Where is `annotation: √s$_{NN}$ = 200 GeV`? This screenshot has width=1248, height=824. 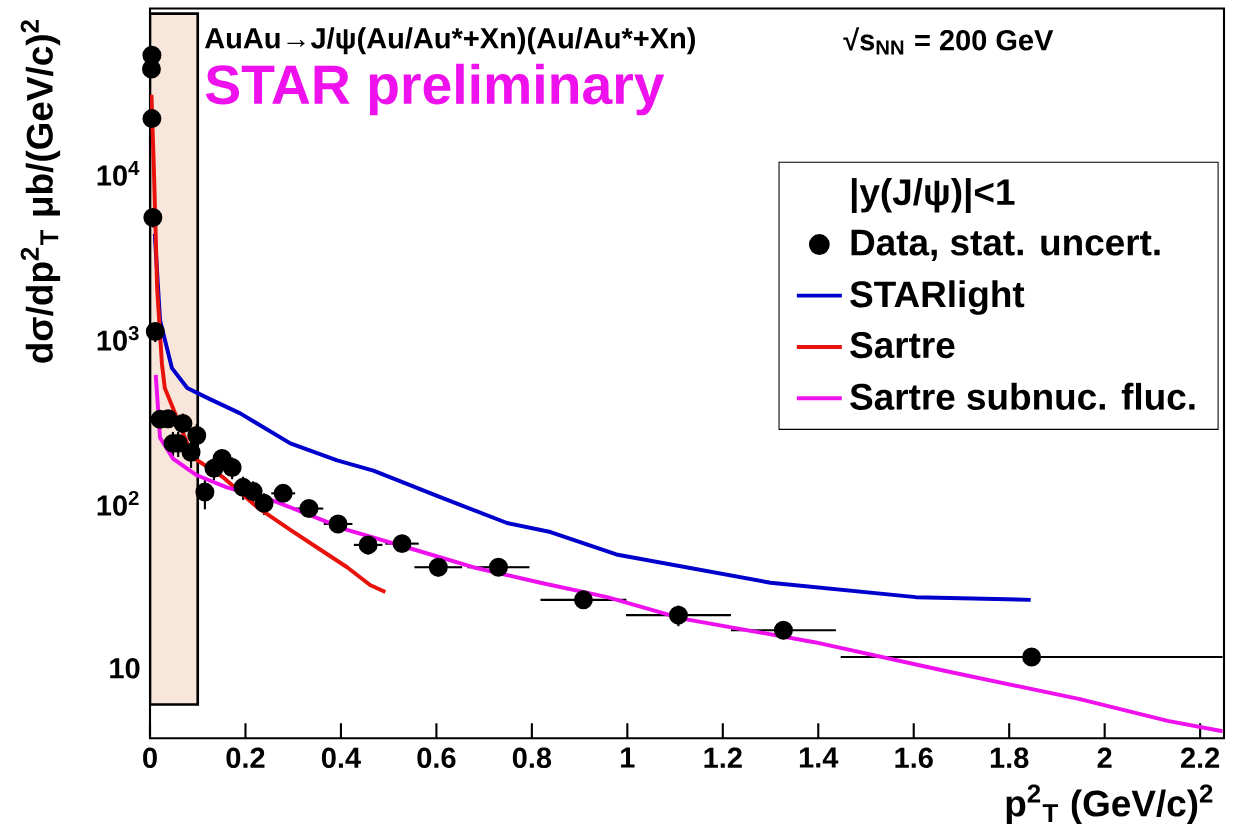
annotation: √s$_{NN}$ = 200 GeV is located at coordinates (948, 41).